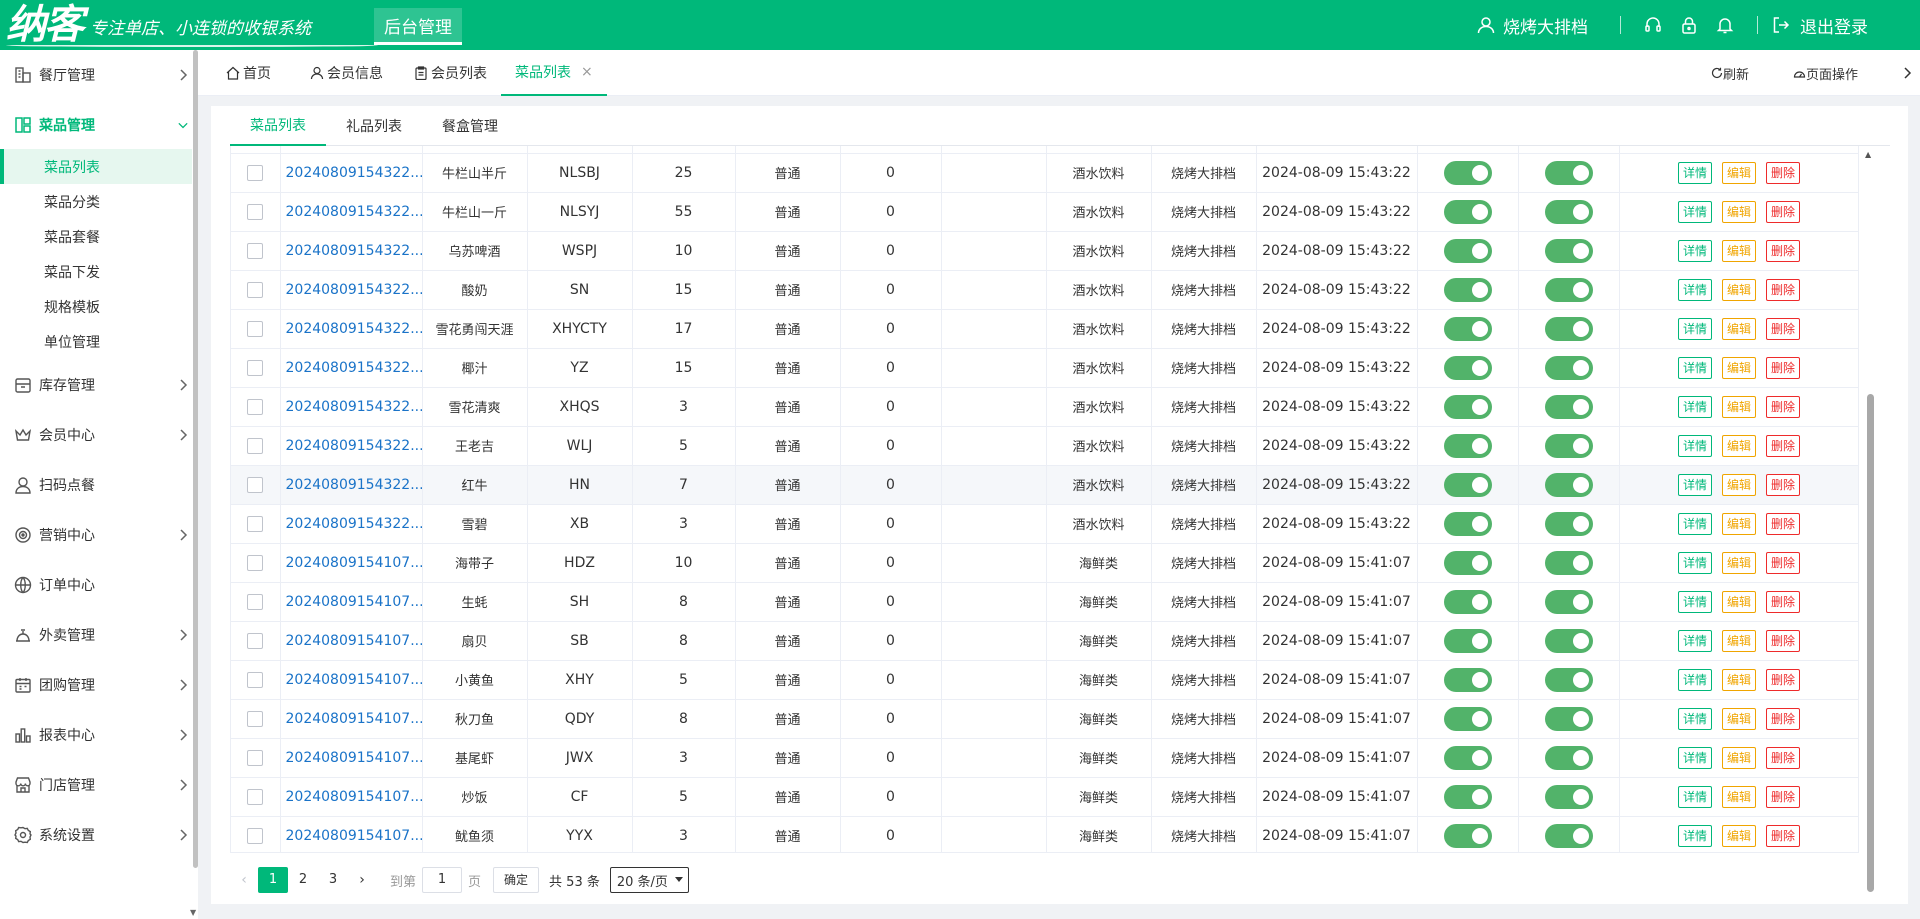  What do you see at coordinates (96, 435) in the screenshot?
I see `sidebar-item-members: 会员中心` at bounding box center [96, 435].